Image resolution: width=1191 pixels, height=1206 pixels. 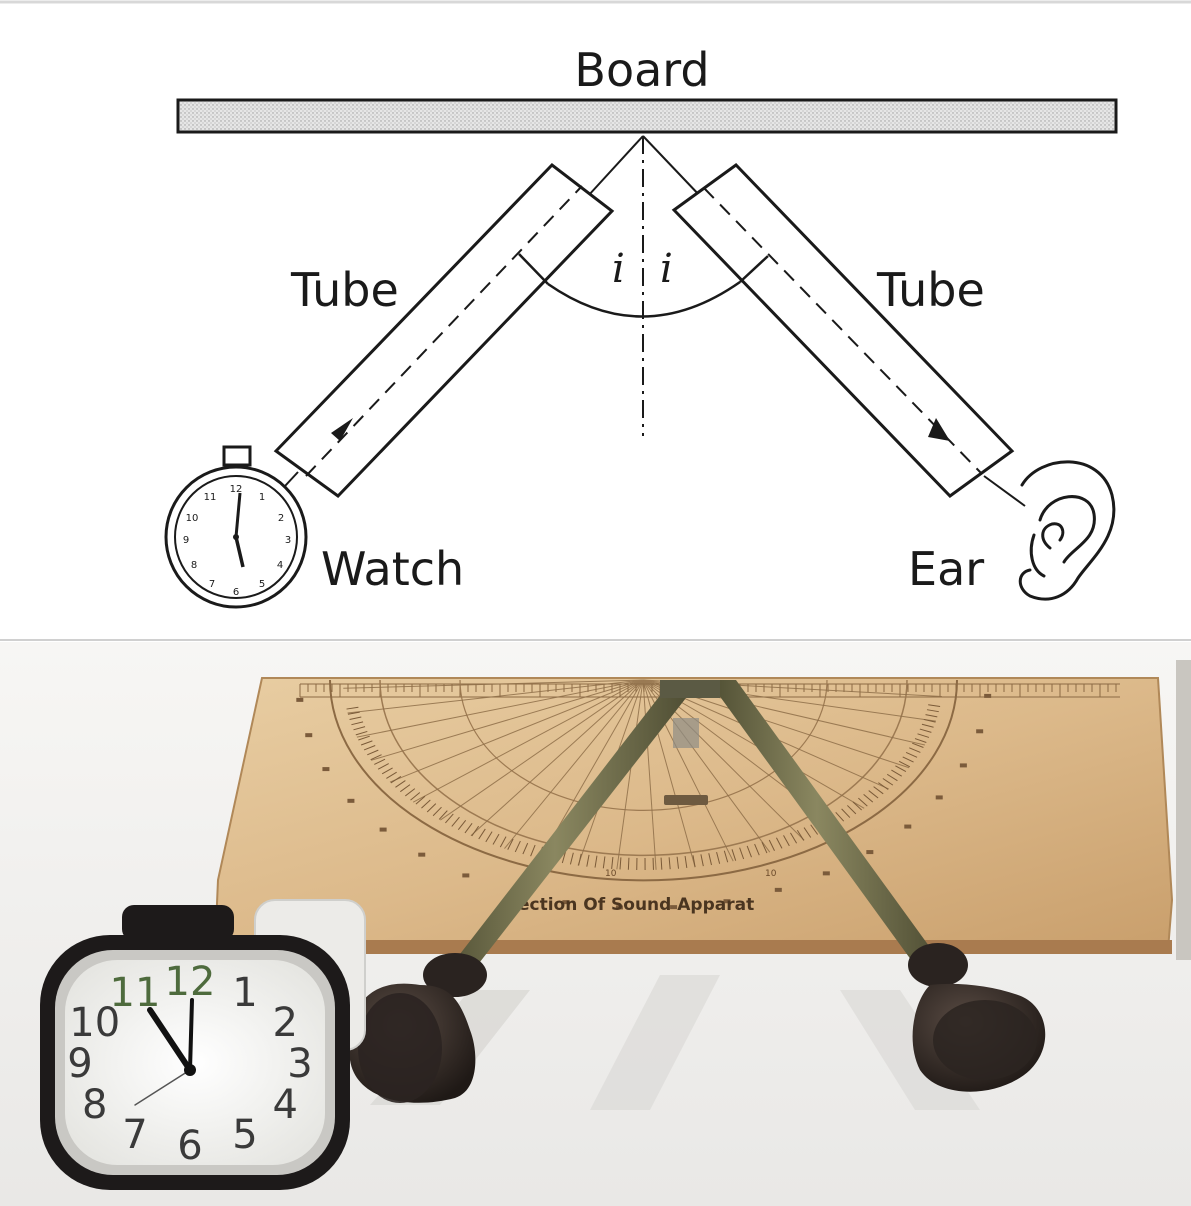 What do you see at coordinates (392, 569) in the screenshot?
I see `watch-label: Watch` at bounding box center [392, 569].